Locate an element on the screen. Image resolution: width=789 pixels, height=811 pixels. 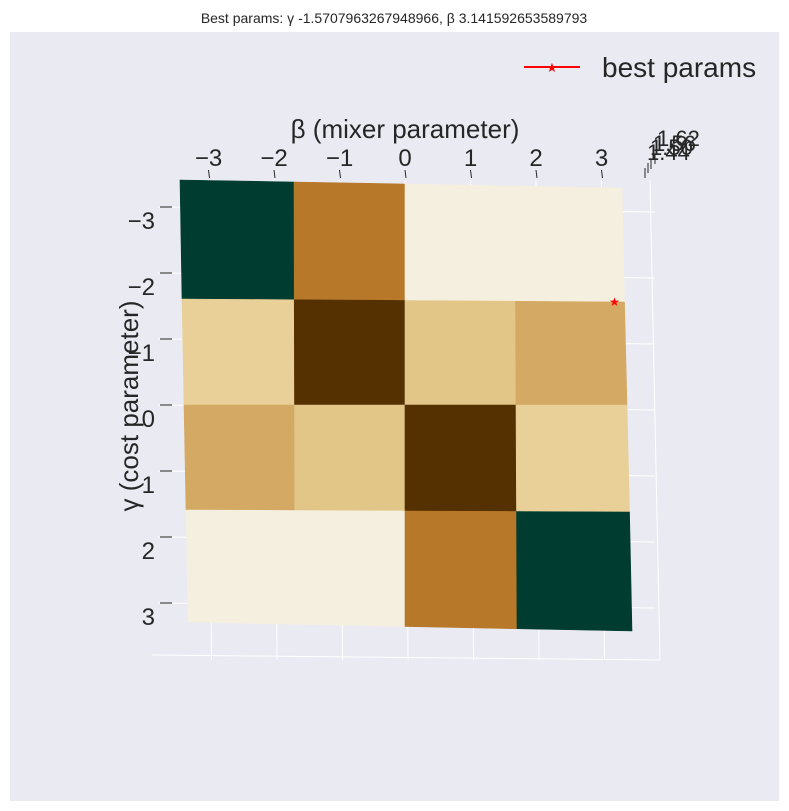
x-tick-label: 3 is located at coordinates (601, 158).